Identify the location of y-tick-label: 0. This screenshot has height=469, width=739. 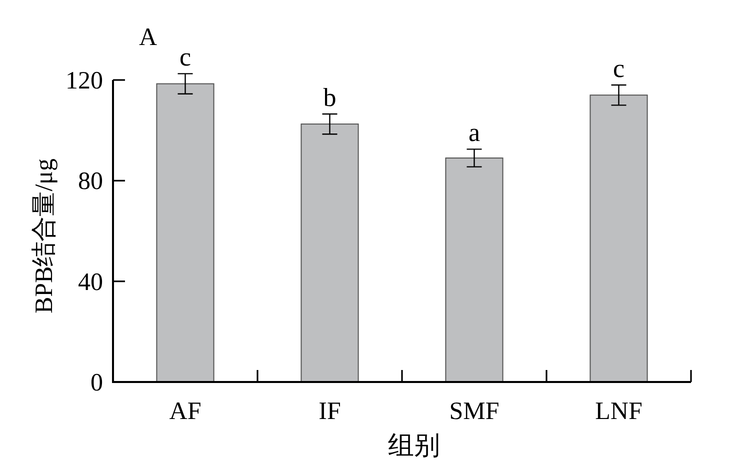
(96, 383).